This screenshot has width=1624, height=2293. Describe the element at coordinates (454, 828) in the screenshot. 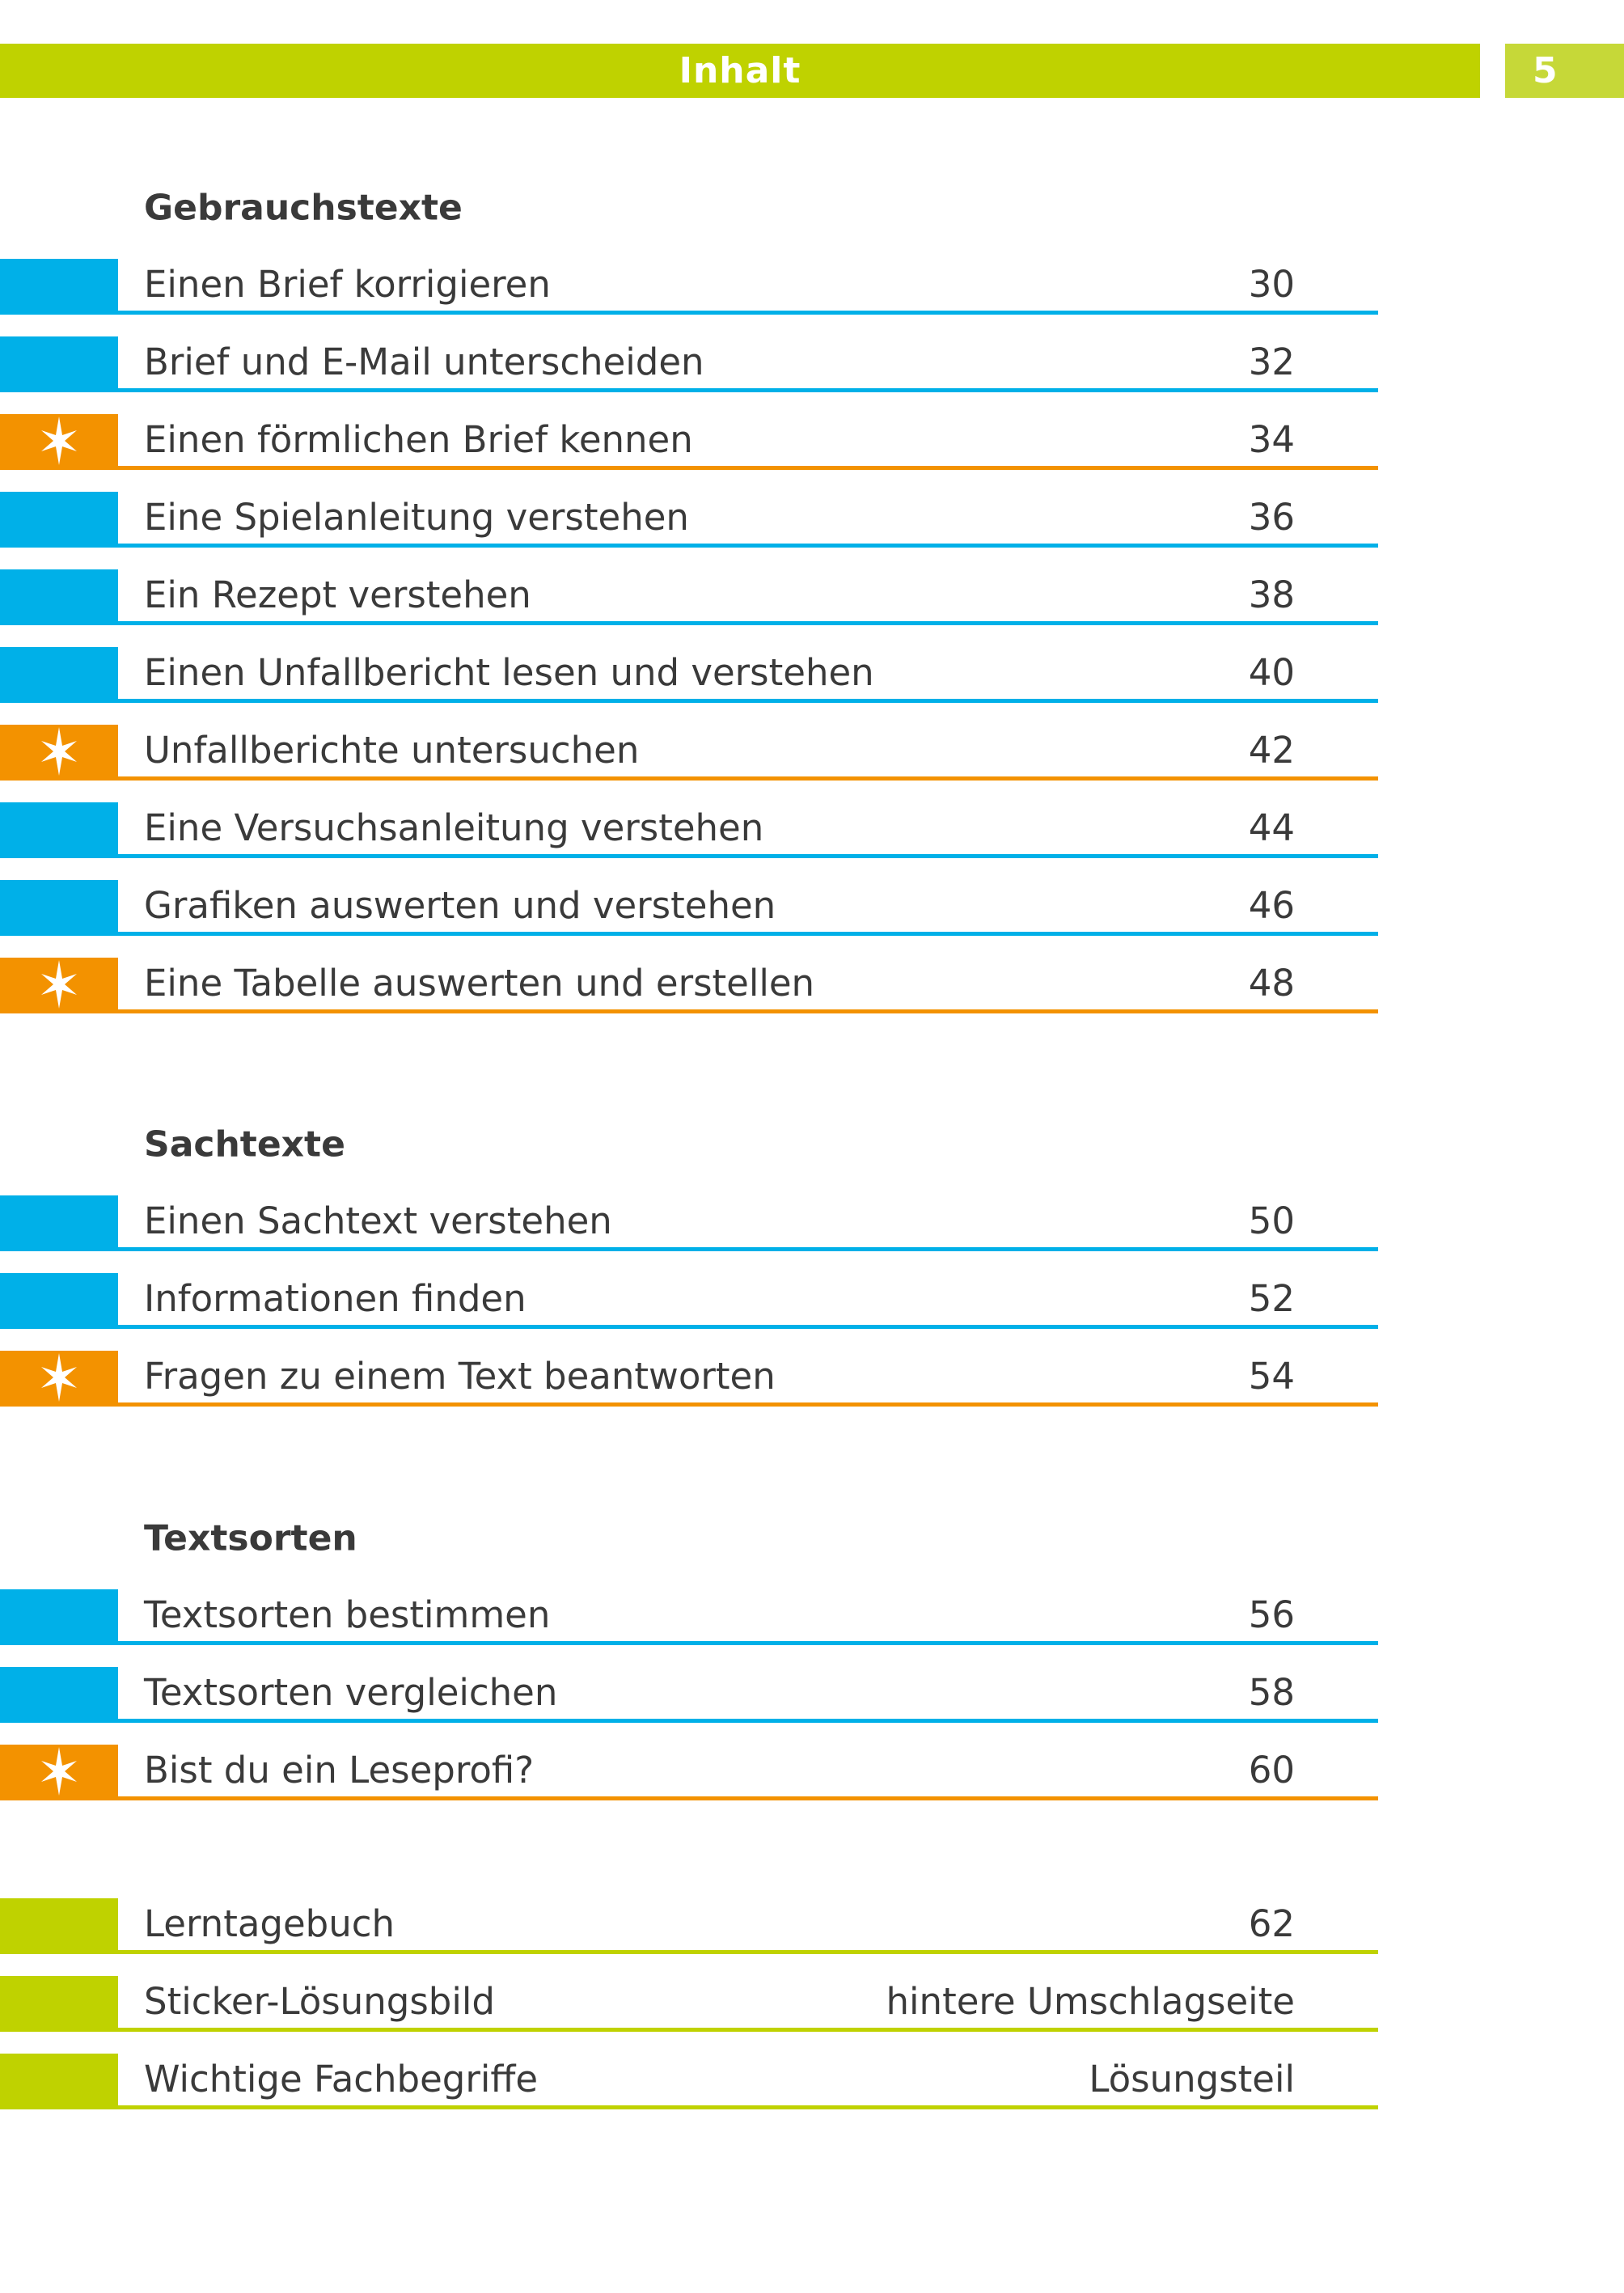

I see `entry-label: Eine Versuchsanleitung verstehen` at that location.